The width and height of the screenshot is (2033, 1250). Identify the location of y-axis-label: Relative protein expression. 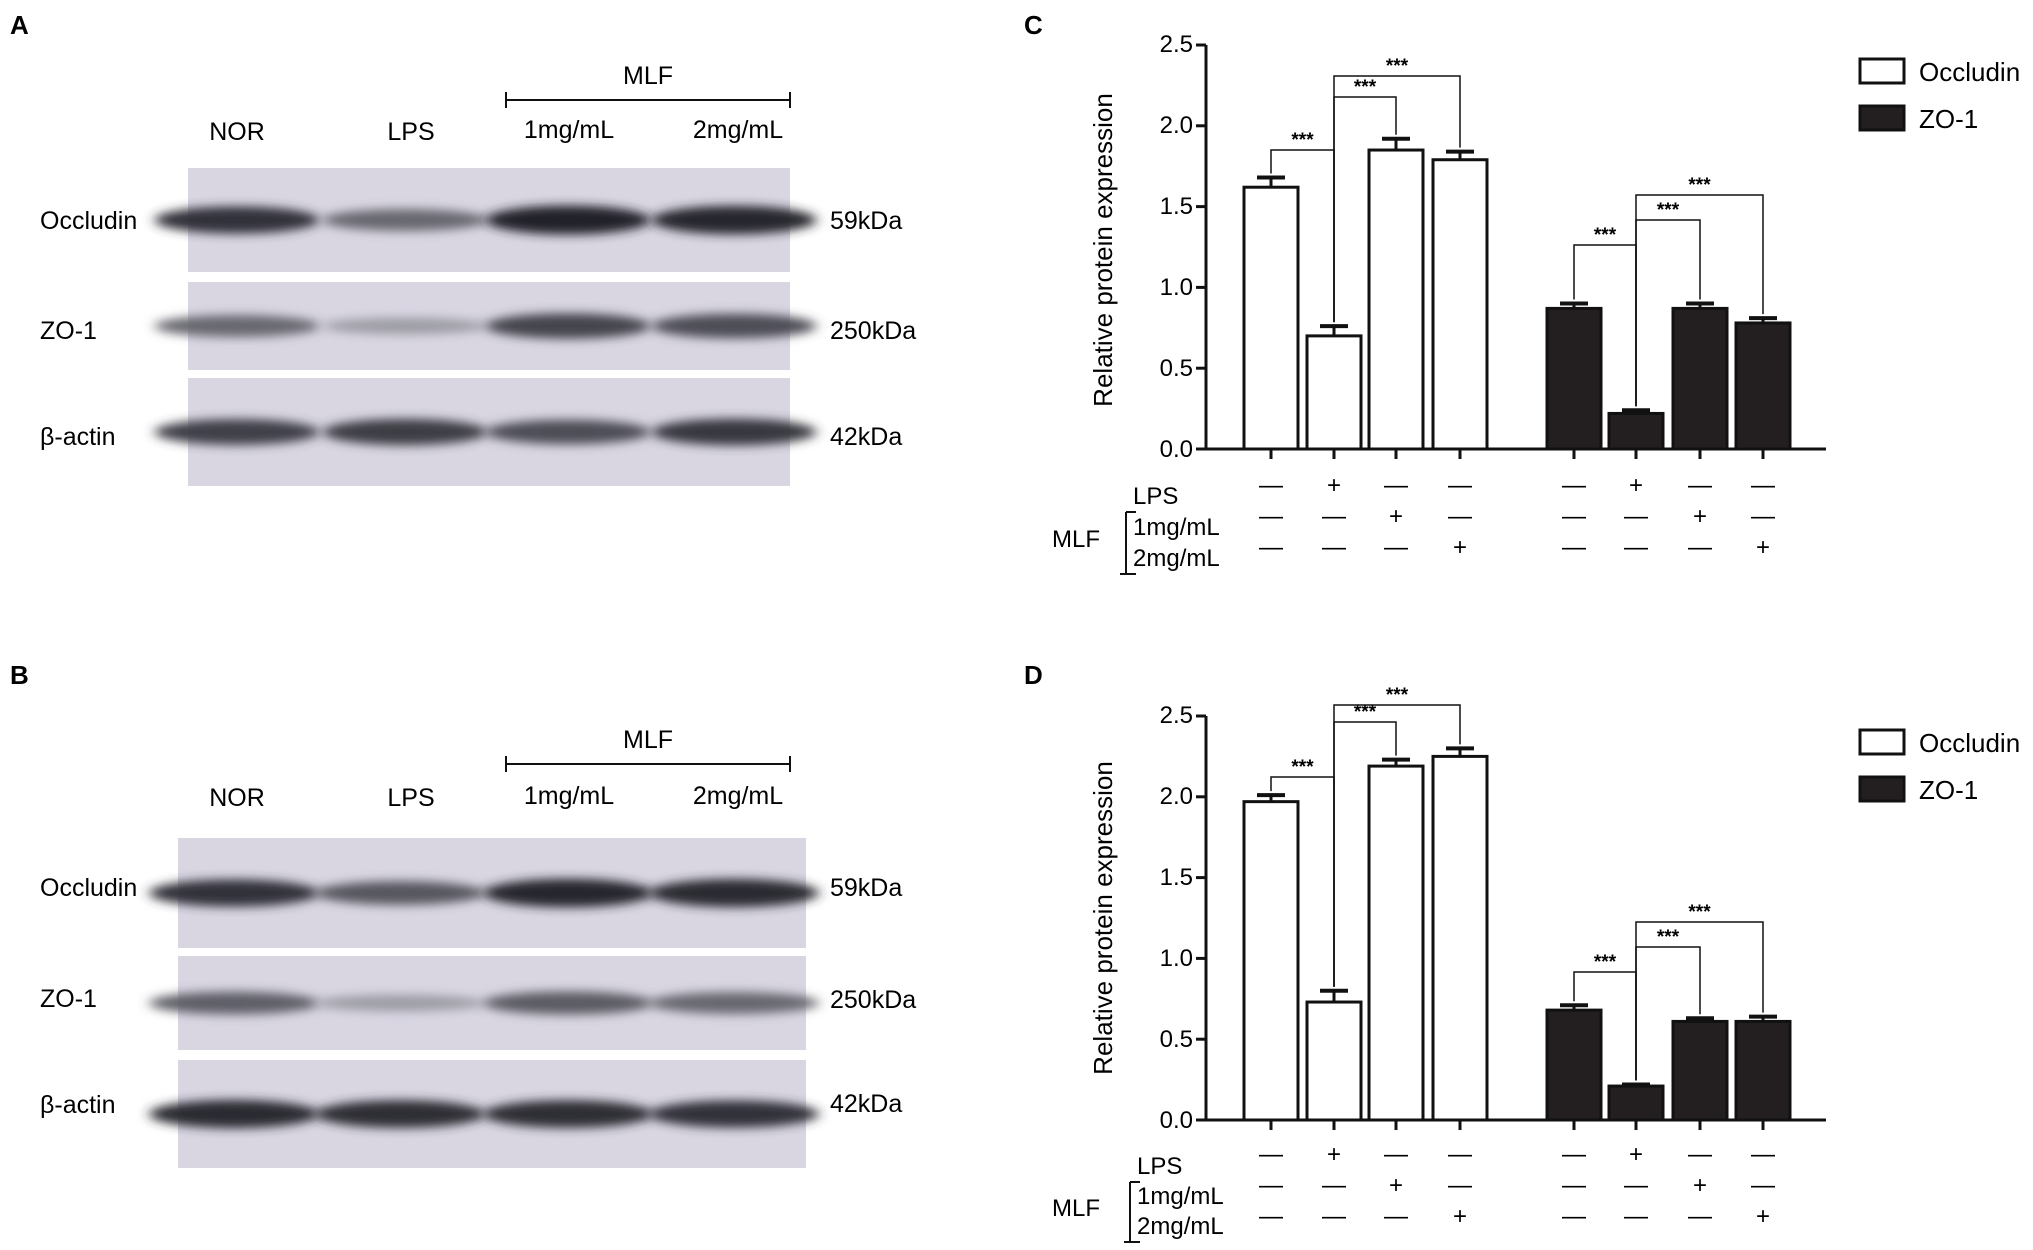
(1103, 250).